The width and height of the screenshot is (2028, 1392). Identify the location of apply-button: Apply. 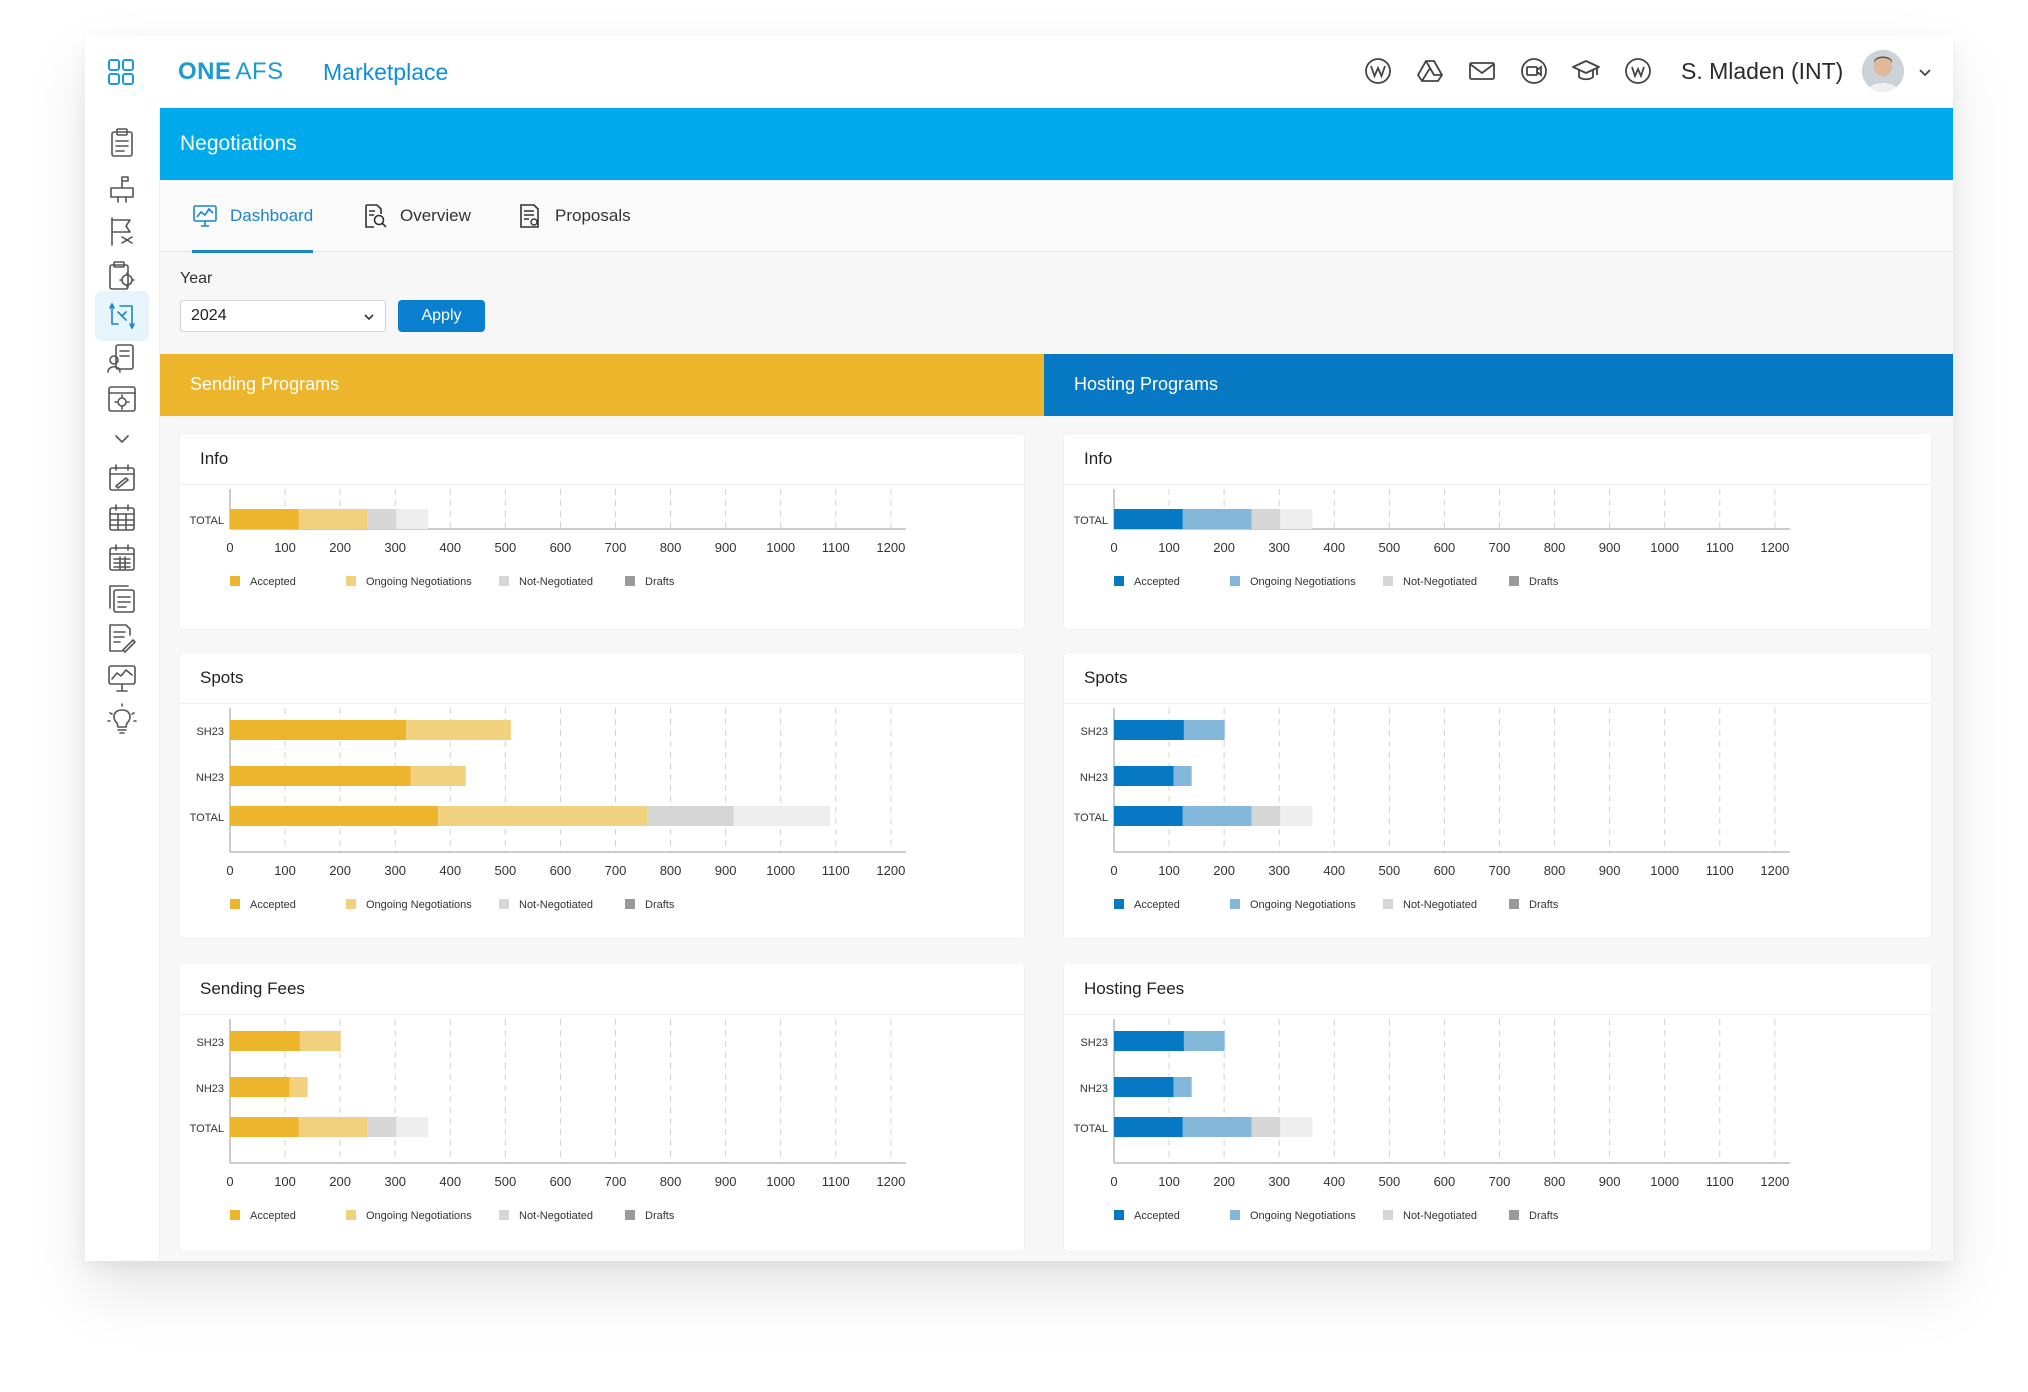
(441, 316).